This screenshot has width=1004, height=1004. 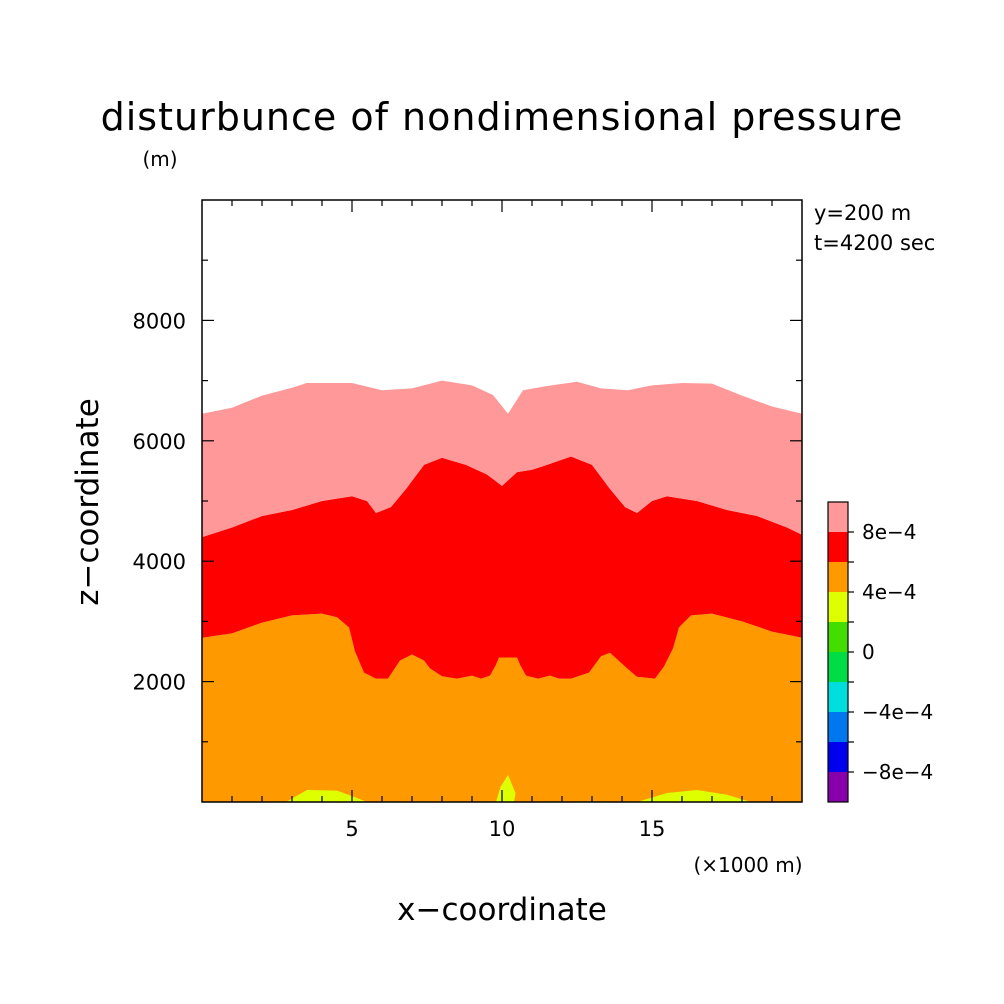 What do you see at coordinates (502, 117) in the screenshot?
I see `chart-title: disturbunce of nondimensional pressure` at bounding box center [502, 117].